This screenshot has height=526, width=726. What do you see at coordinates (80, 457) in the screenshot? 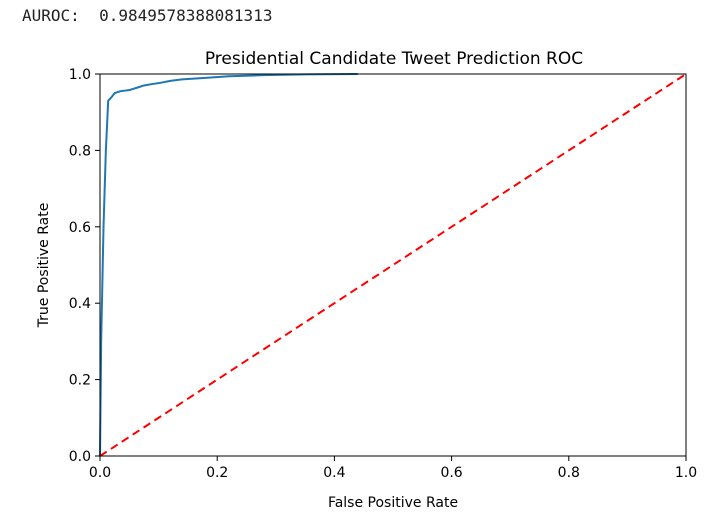
I see `y-tick-label: 0.0` at bounding box center [80, 457].